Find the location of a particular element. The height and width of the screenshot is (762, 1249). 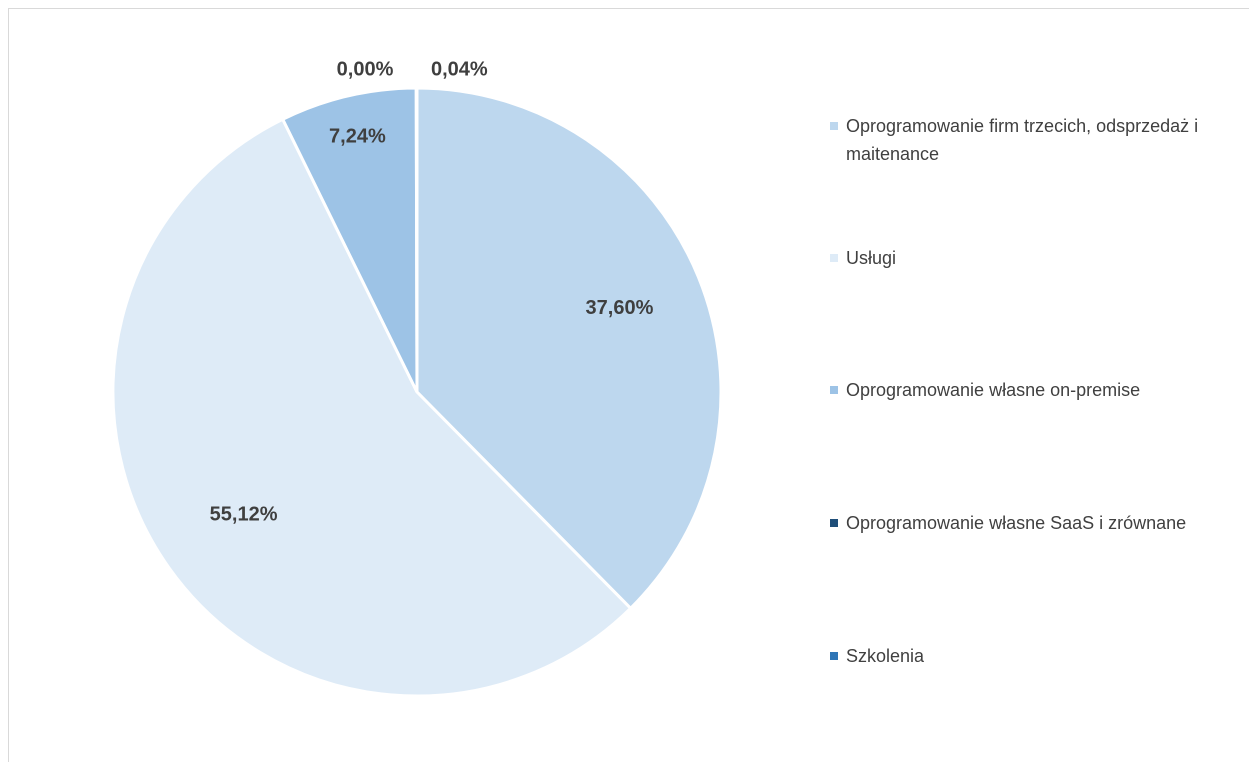

legend-item-own-software-on-premise: Oprogramowanie własne on-premise is located at coordinates (1033, 390).